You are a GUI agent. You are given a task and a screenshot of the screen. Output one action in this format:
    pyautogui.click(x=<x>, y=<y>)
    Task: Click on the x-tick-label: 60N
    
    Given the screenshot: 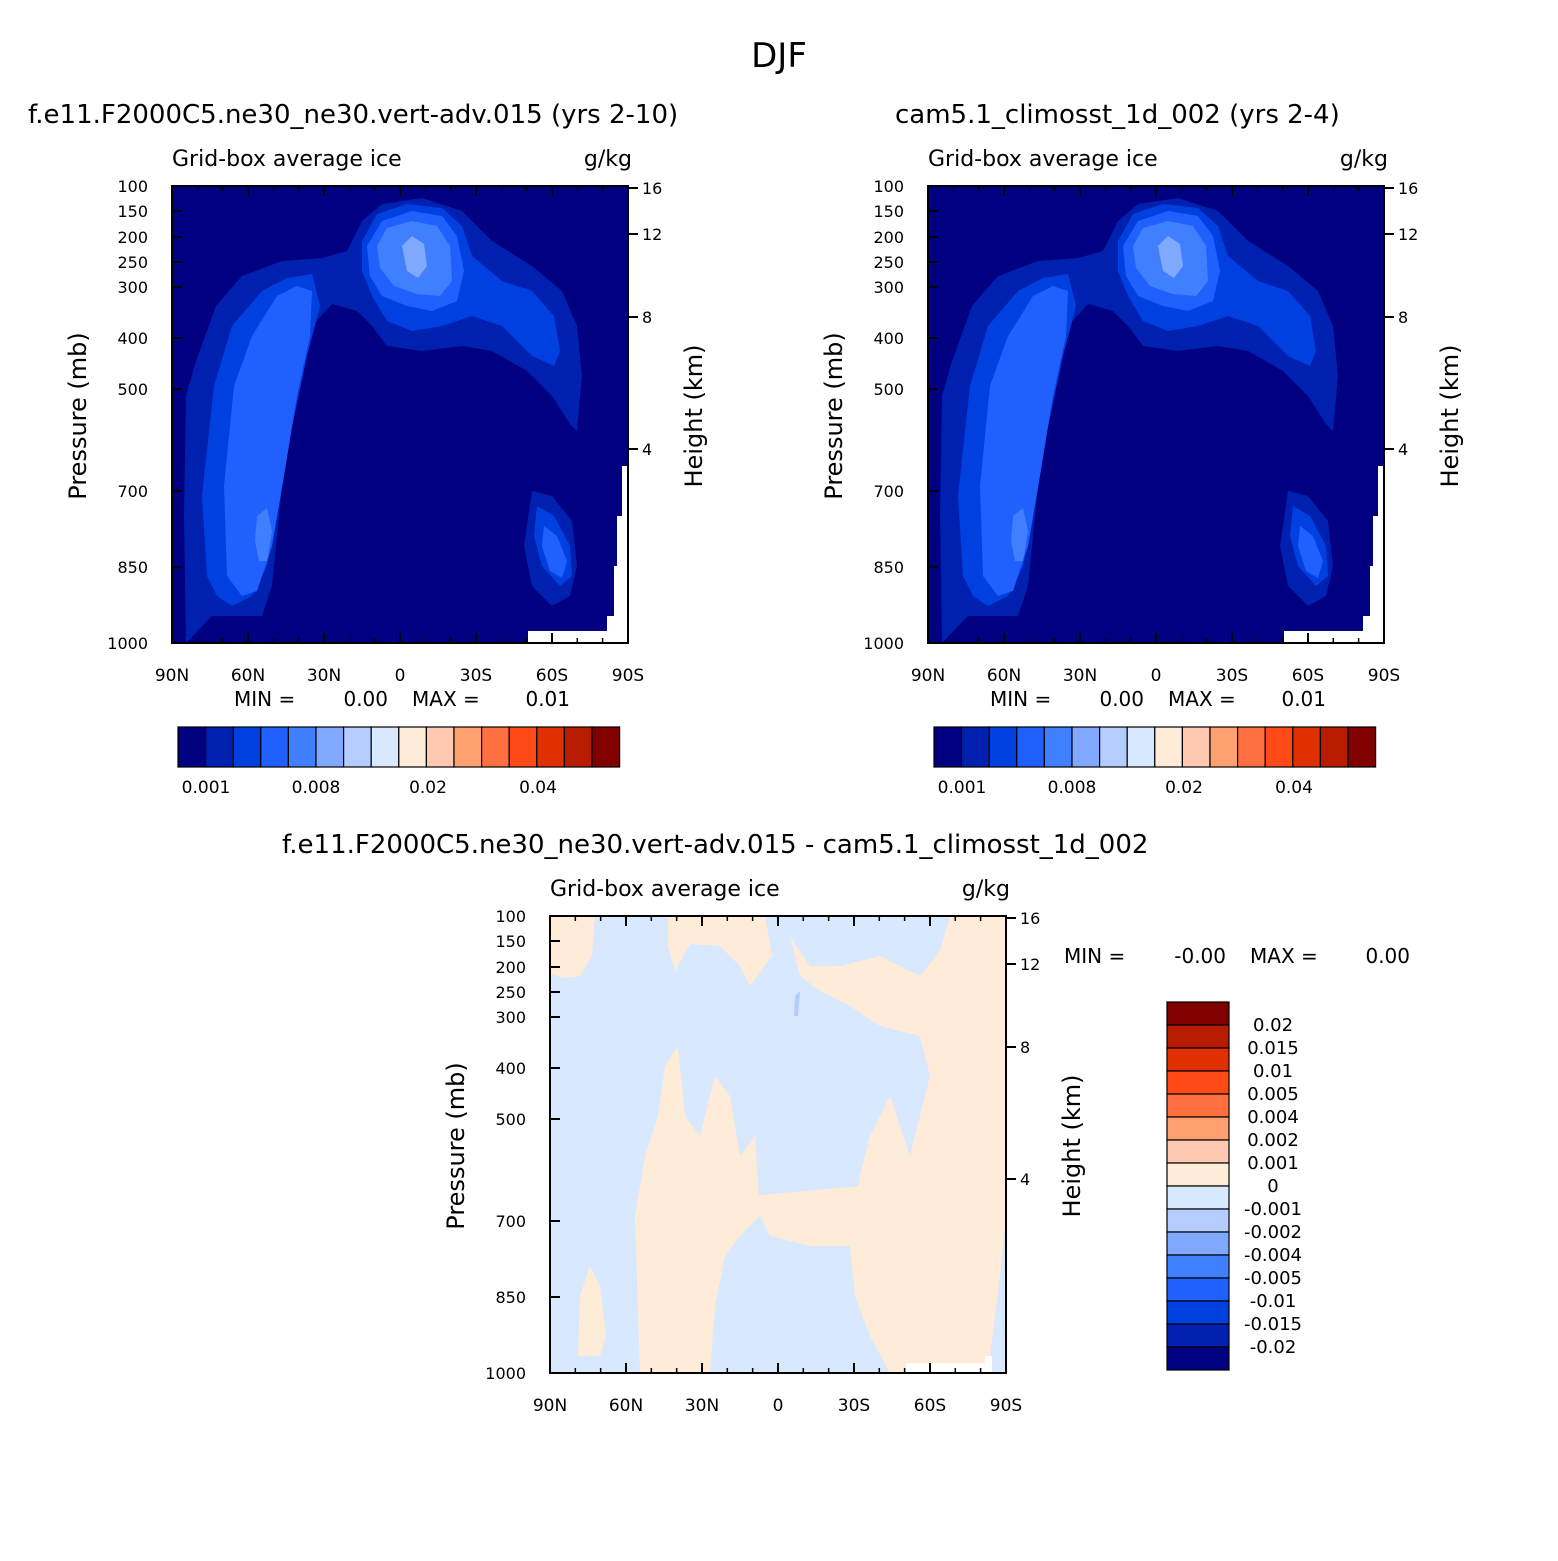 What is the action you would take?
    pyautogui.click(x=626, y=1406)
    